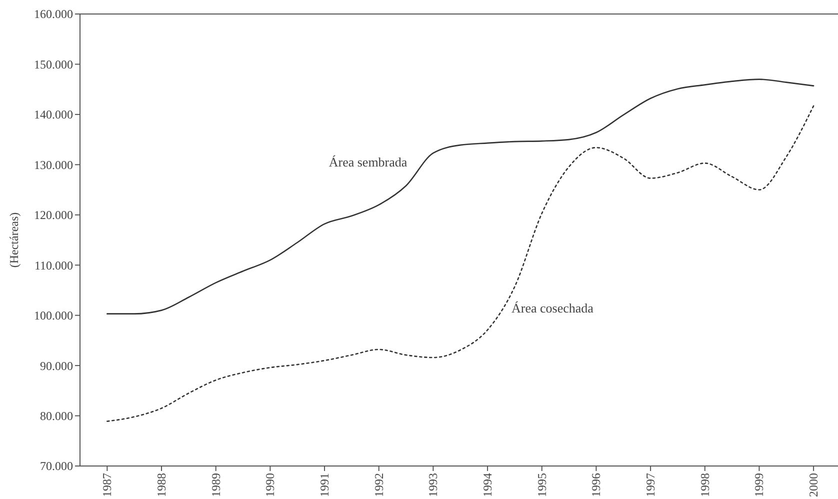 The width and height of the screenshot is (838, 499). Describe the element at coordinates (53, 315) in the screenshot. I see `y-tick-label: 100.000` at that location.